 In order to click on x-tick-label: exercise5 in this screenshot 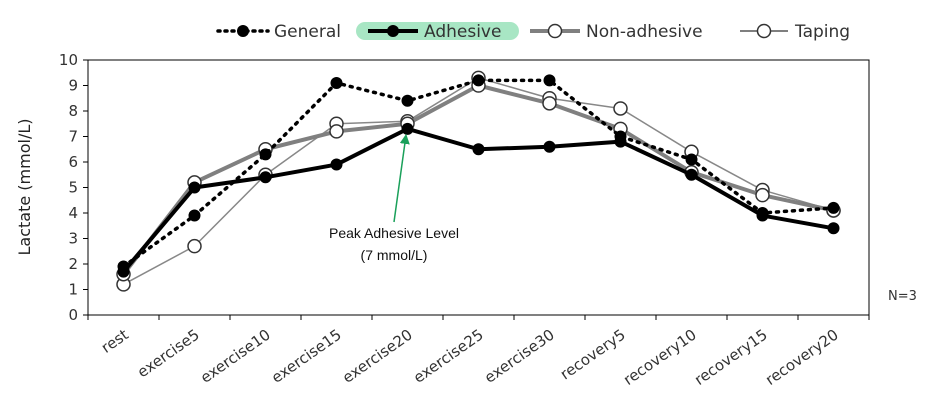, I will do `click(168, 354)`.